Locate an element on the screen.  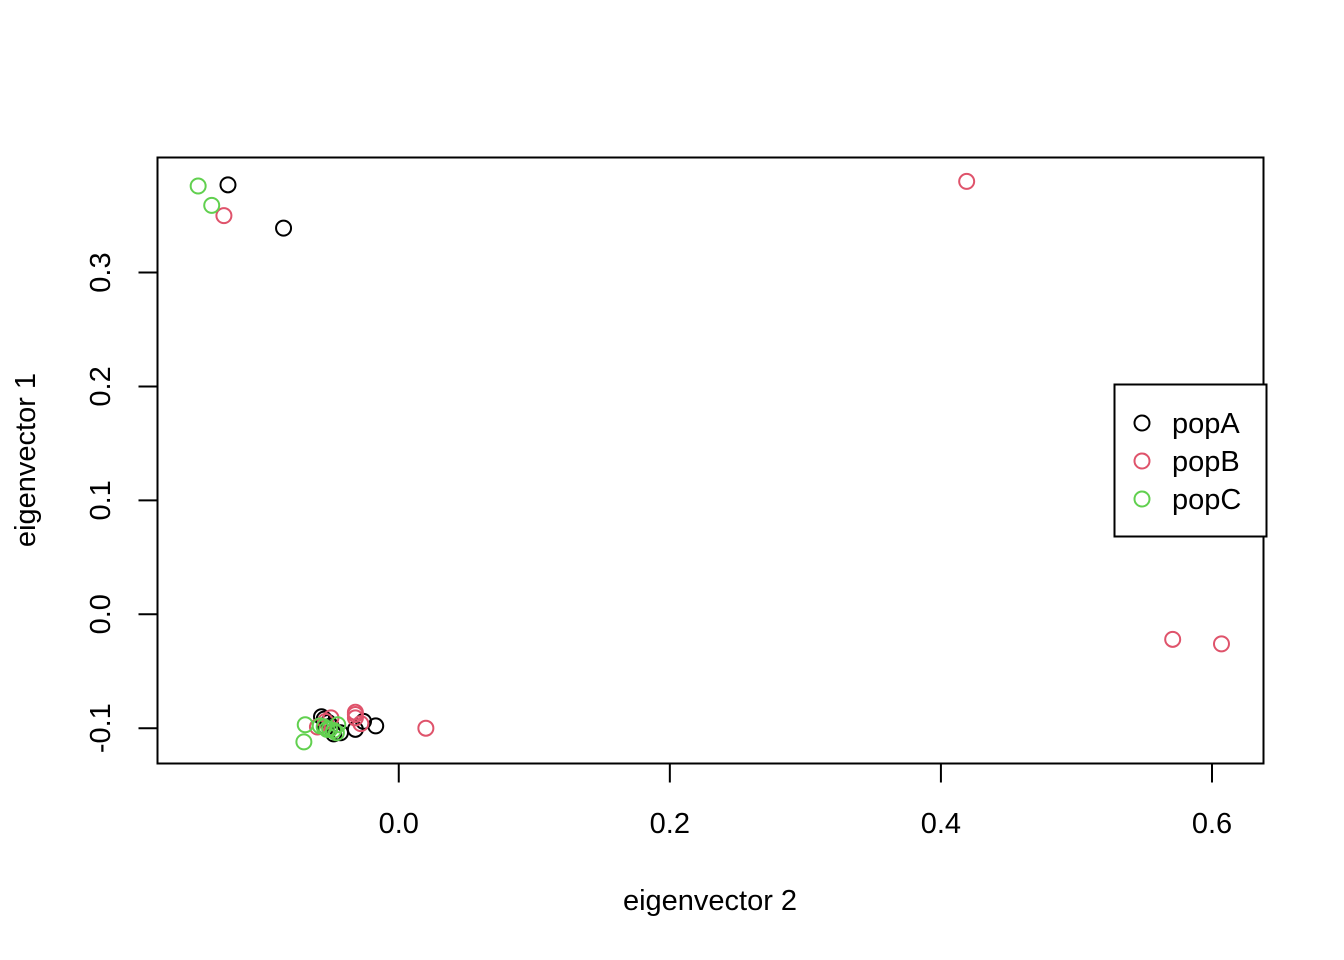
series-popC is located at coordinates (268, 464).